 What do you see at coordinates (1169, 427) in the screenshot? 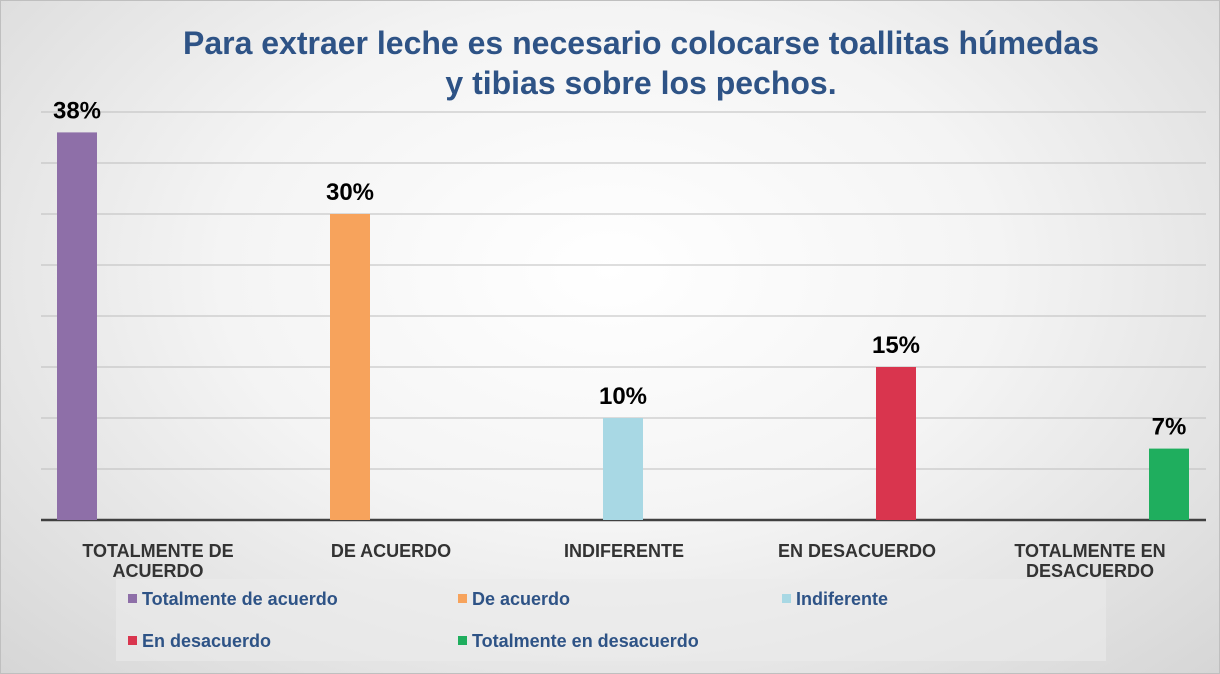
I see `data-label: 7%` at bounding box center [1169, 427].